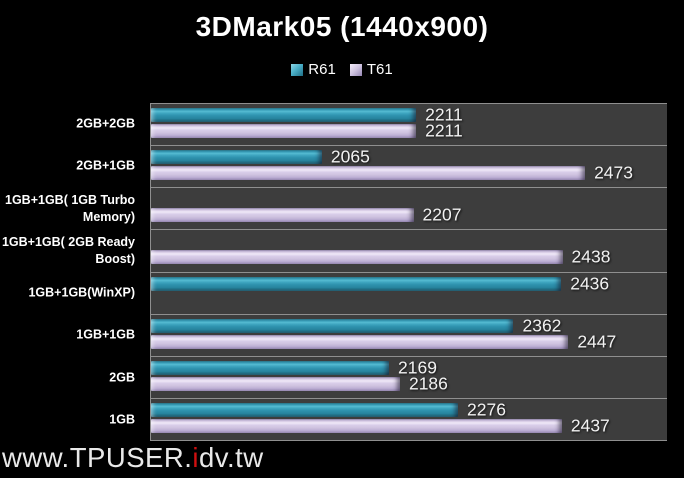  What do you see at coordinates (328, 409) in the screenshot?
I see `bar-r61: 2276` at bounding box center [328, 409].